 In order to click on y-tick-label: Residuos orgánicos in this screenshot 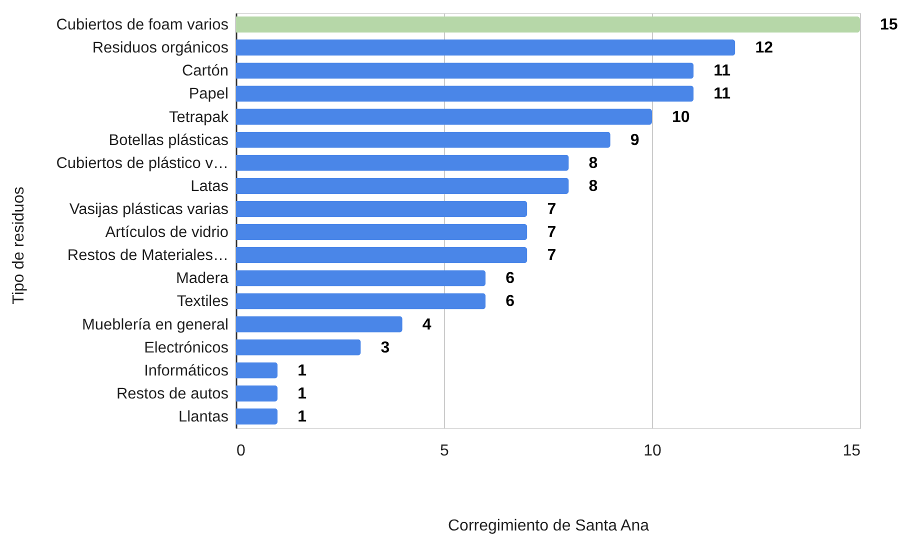, I will do `click(160, 48)`.